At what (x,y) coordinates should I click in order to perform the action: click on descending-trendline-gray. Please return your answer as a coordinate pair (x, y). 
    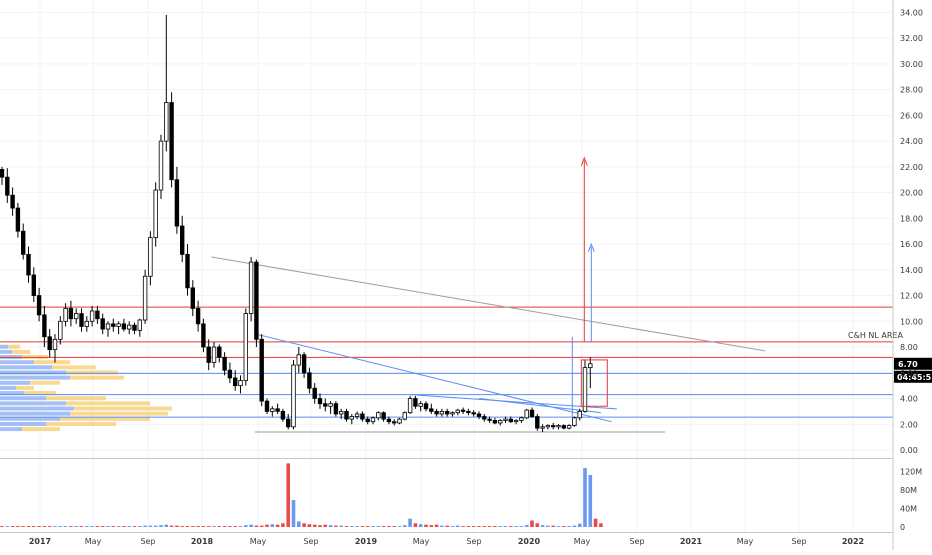
    Looking at the image, I should click on (488, 304).